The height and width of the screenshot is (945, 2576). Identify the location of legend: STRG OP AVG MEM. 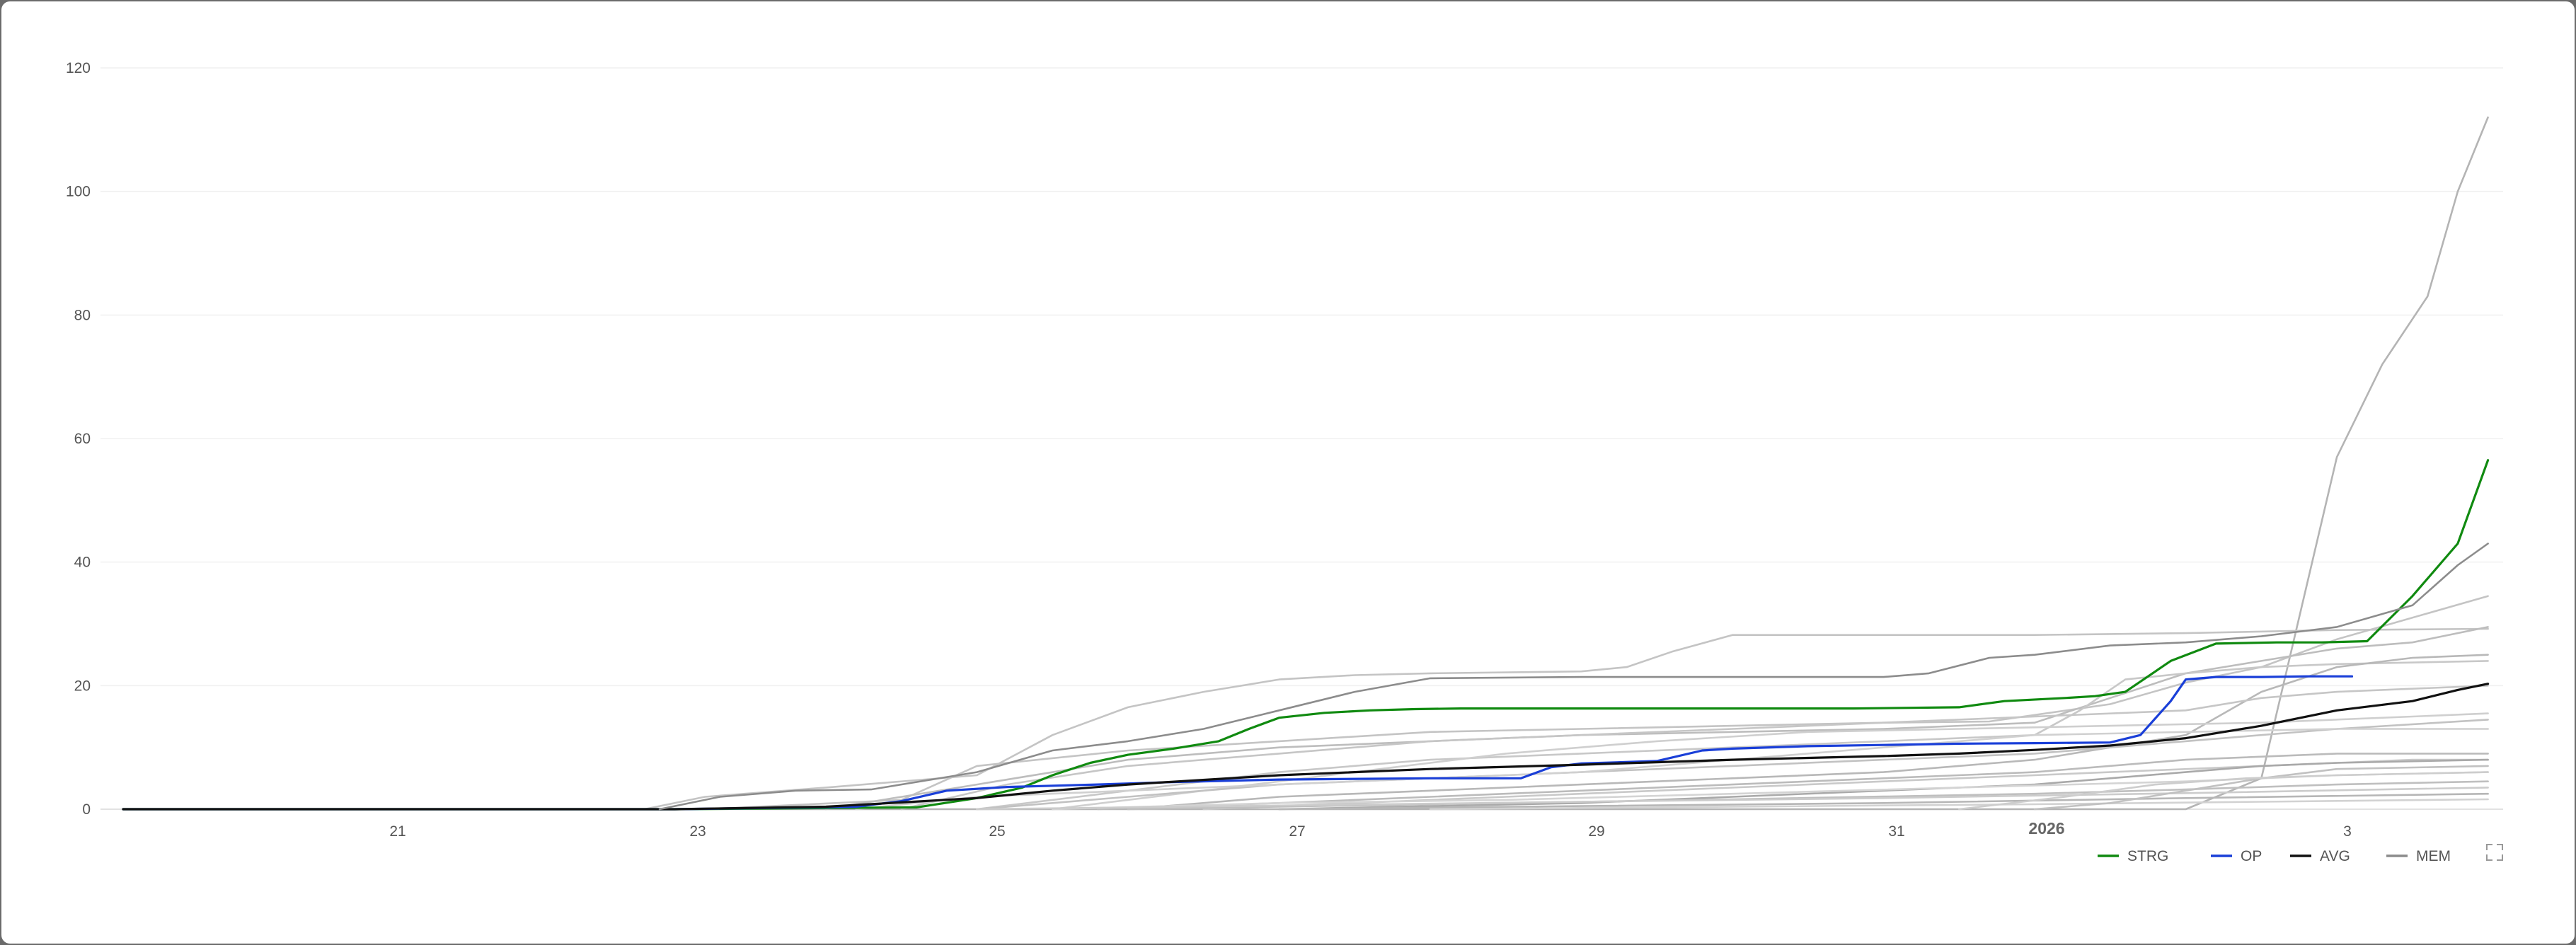
(2275, 856).